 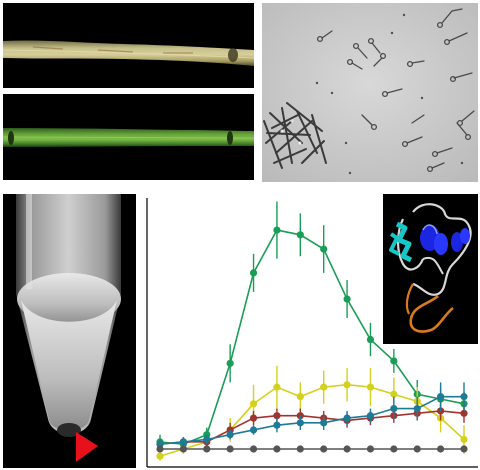 I want to click on series-gray, so click(x=312, y=449).